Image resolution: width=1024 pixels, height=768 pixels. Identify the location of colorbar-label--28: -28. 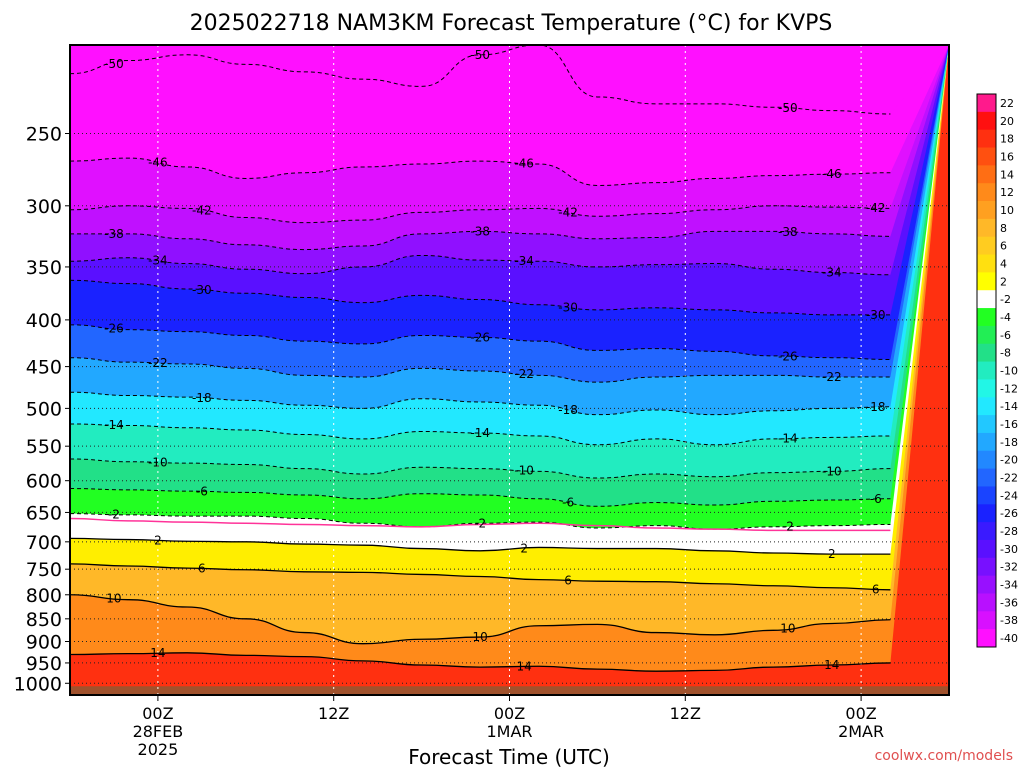
(1009, 531).